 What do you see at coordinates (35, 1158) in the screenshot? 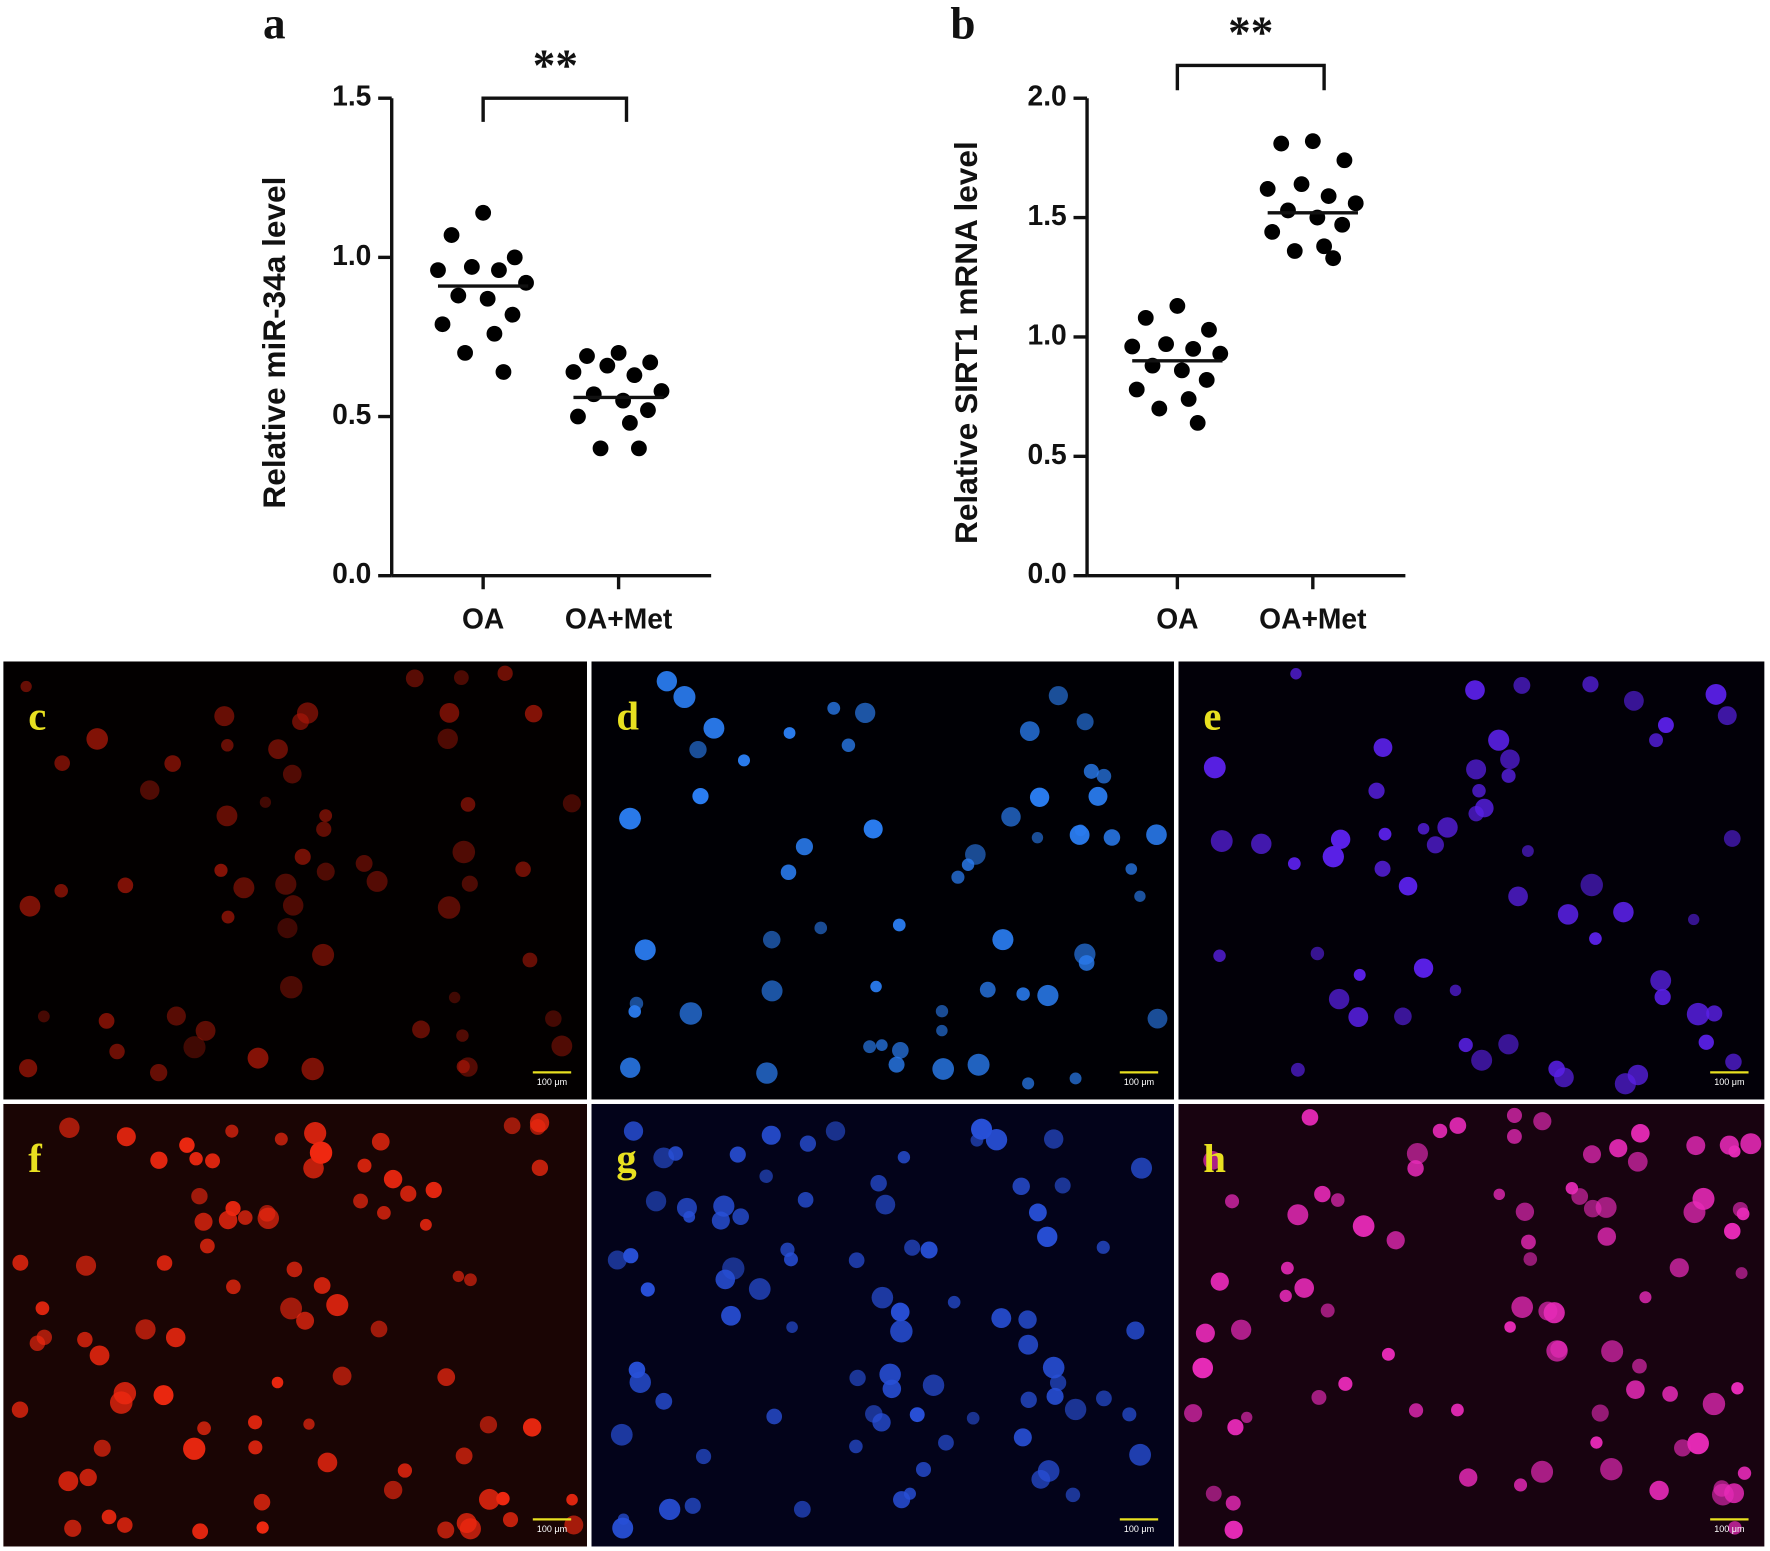
I see `image-label: f` at bounding box center [35, 1158].